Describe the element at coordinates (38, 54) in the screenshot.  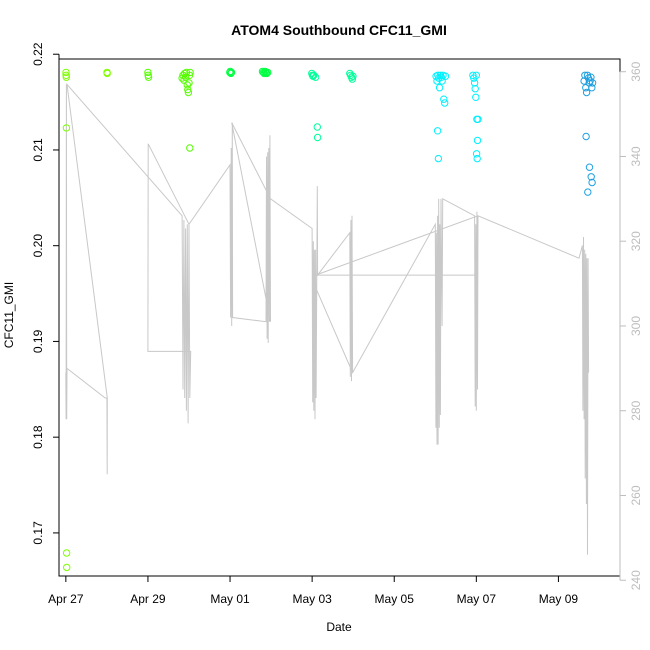
I see `y-tick-label: 0.22` at that location.